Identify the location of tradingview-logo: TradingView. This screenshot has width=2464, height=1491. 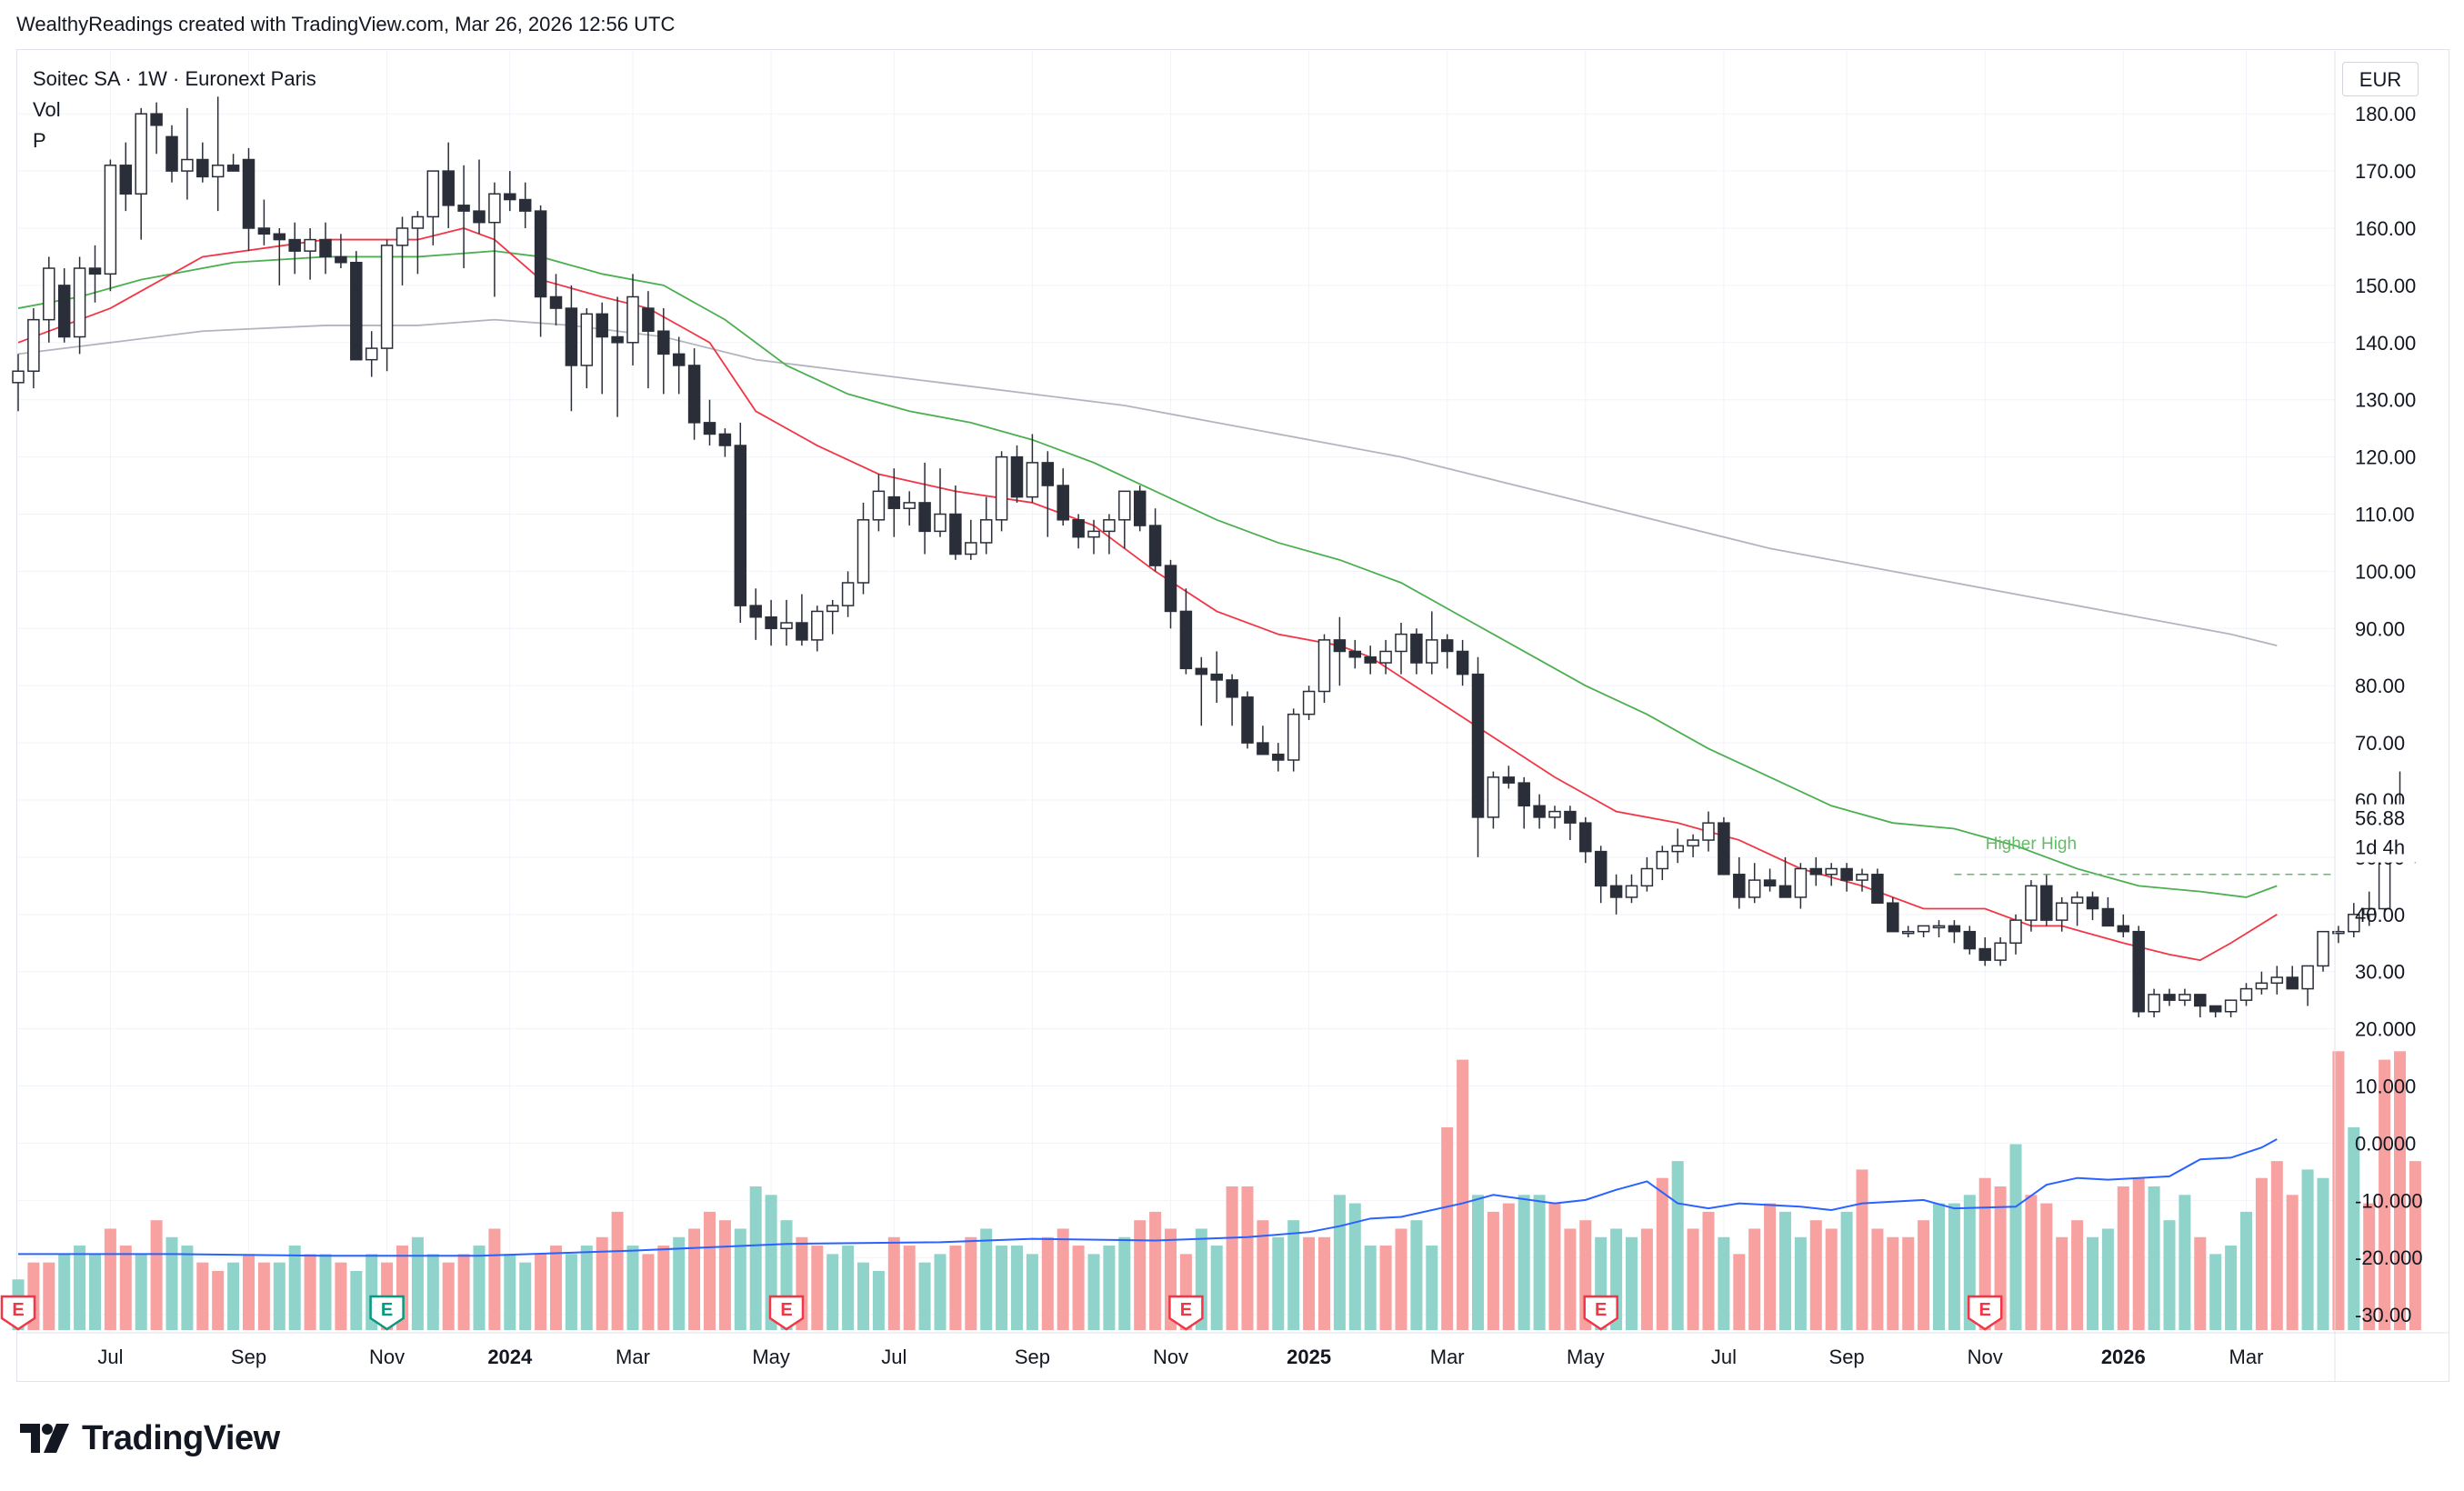
(150, 1438).